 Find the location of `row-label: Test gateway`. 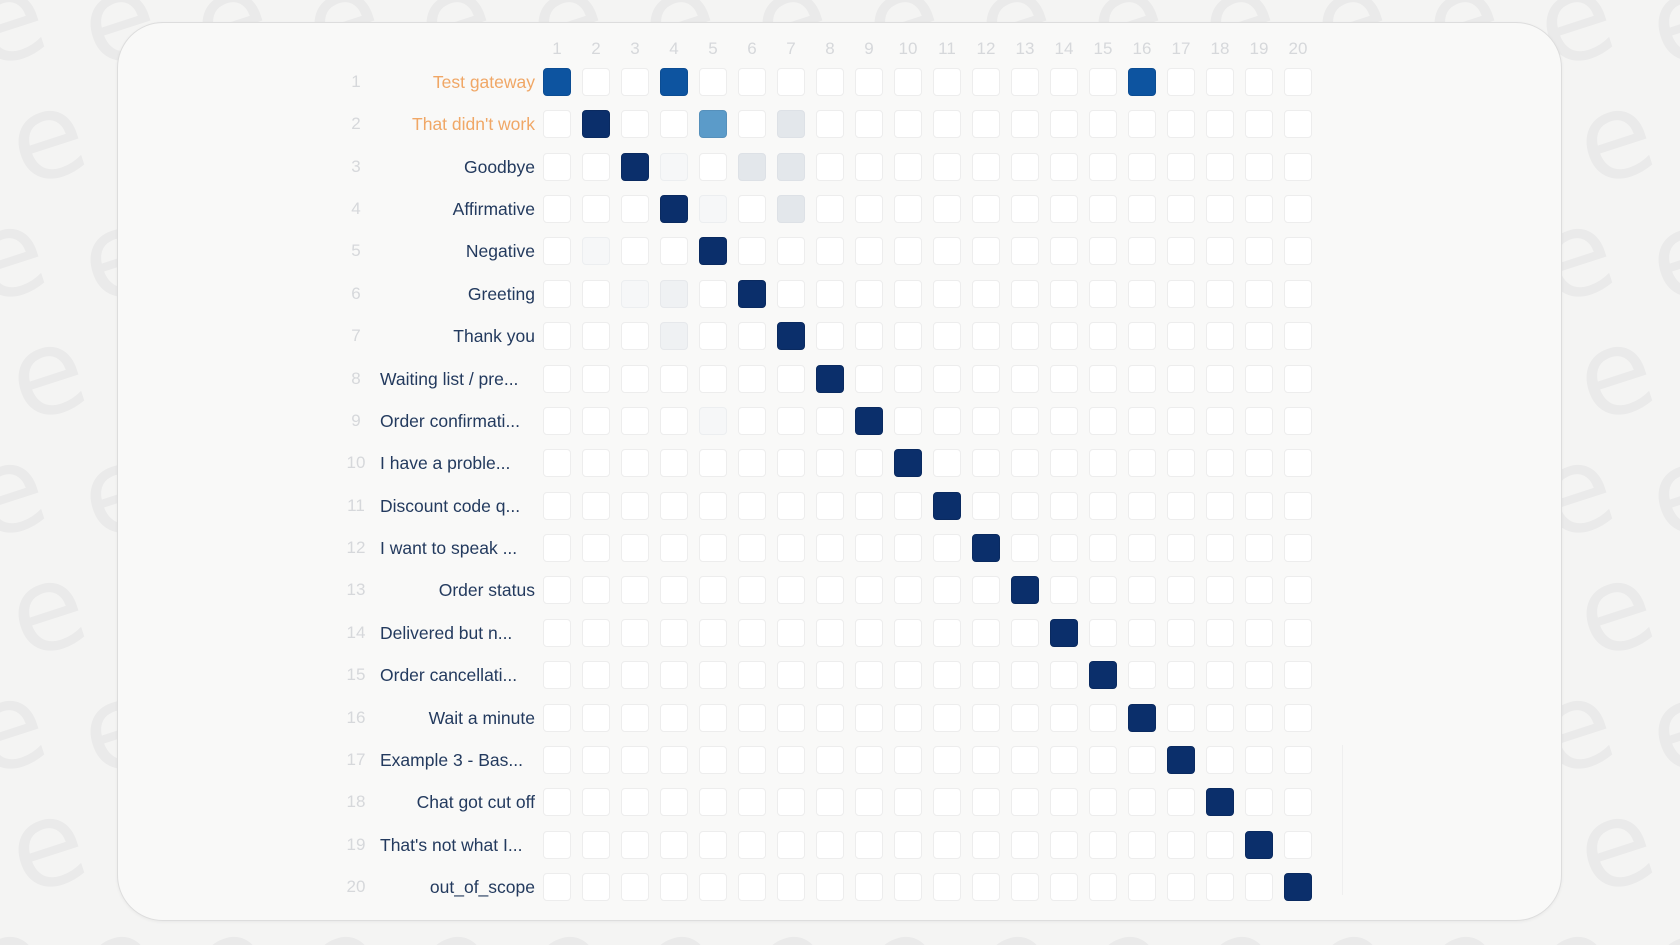

row-label: Test gateway is located at coordinates (483, 82).